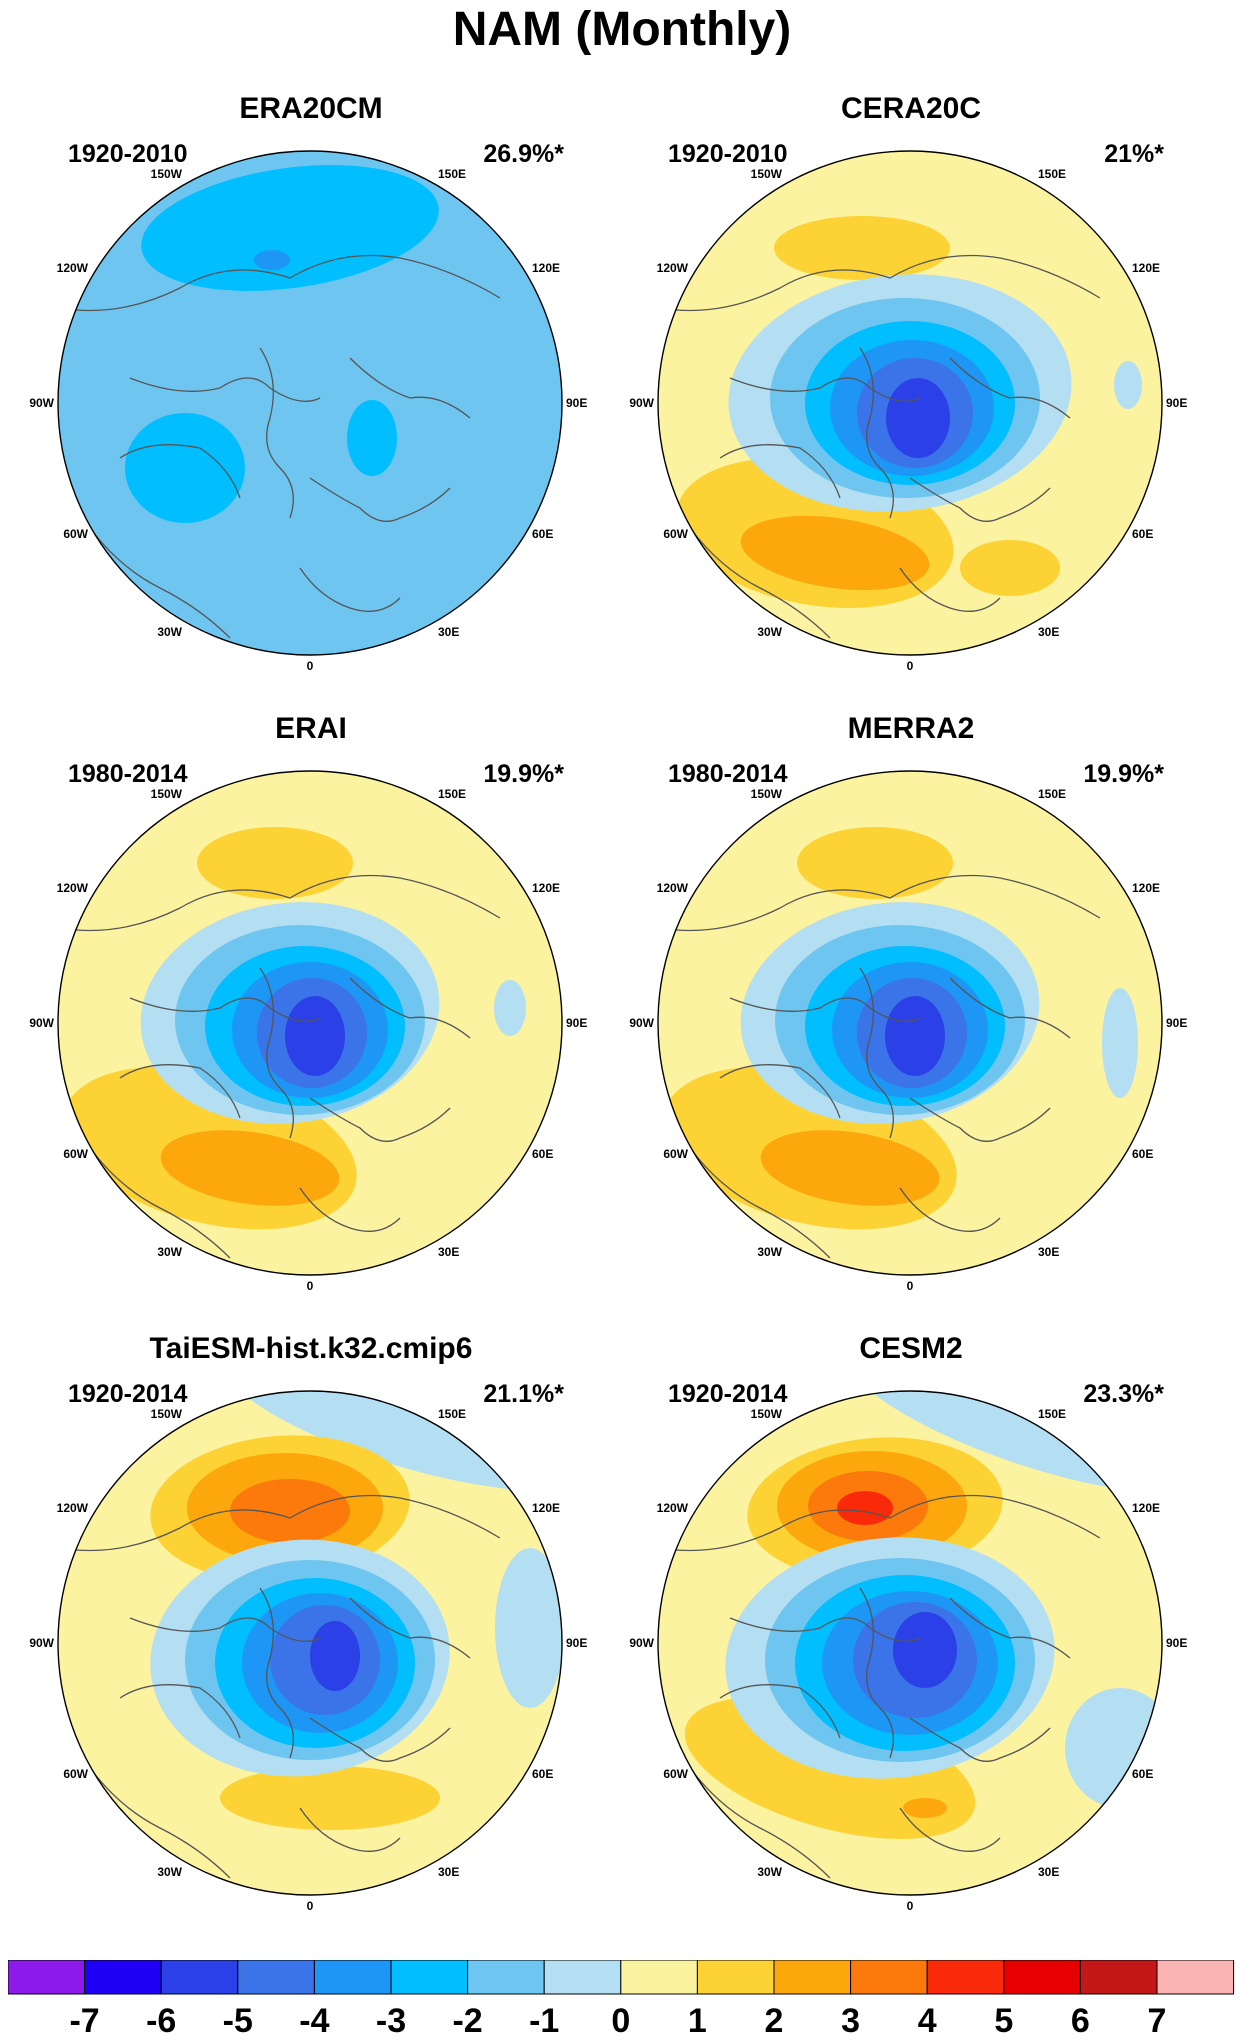 This screenshot has width=1244, height=2042. Describe the element at coordinates (1157, 2021) in the screenshot. I see `colorbar-label: 7` at that location.